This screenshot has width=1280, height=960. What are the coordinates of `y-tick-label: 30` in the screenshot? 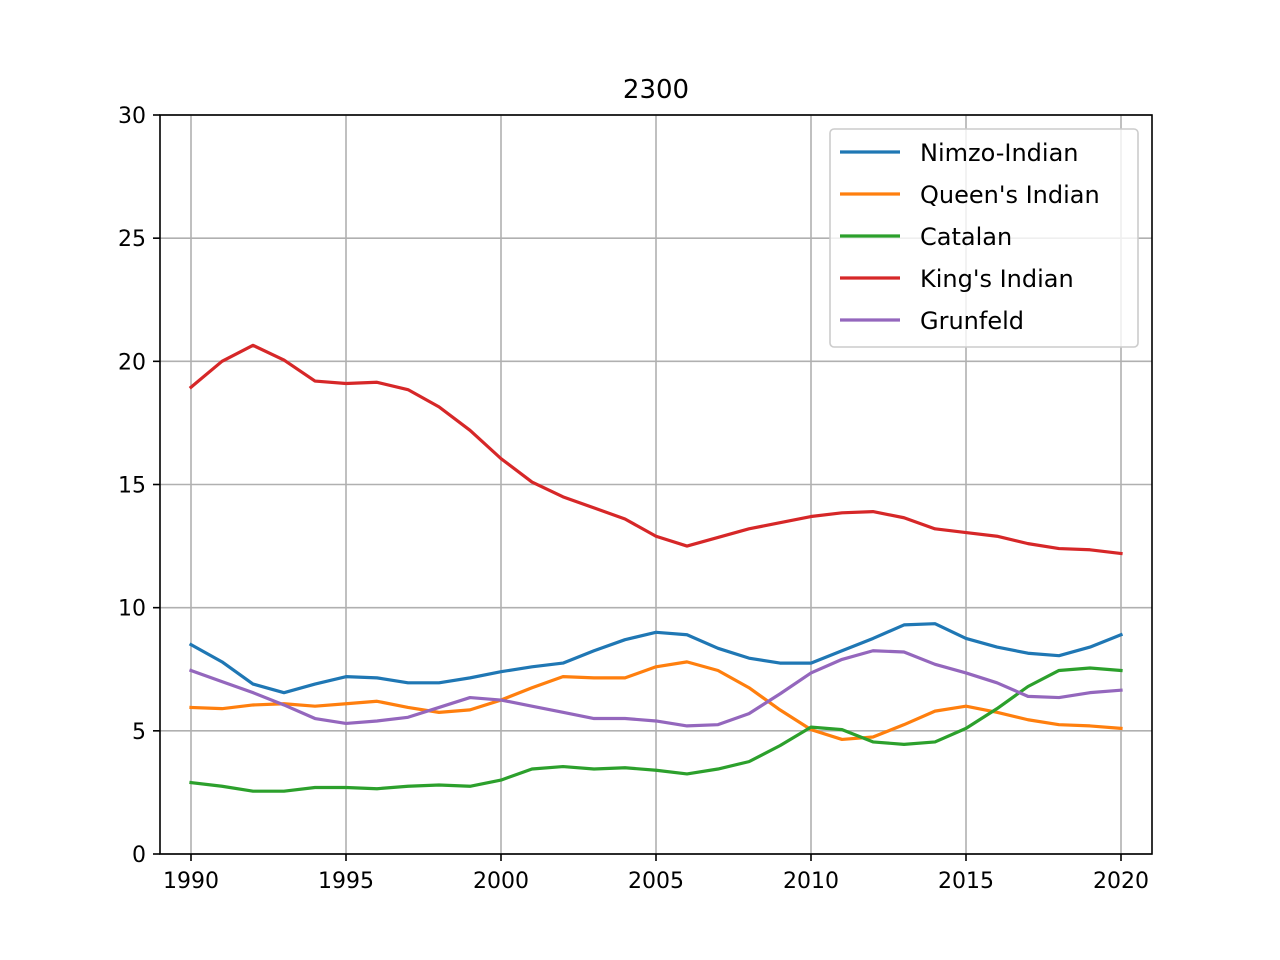 It's located at (132, 116).